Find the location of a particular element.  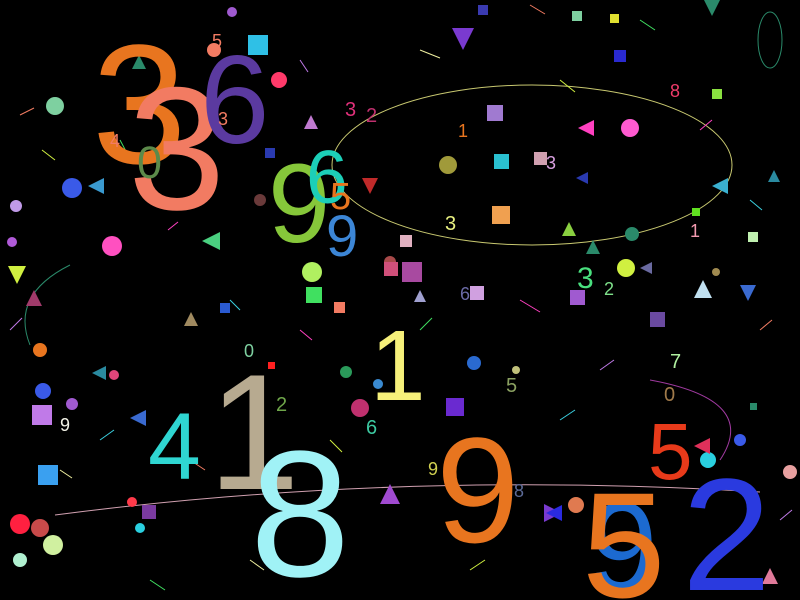

digit-7: 7 is located at coordinates (676, 362).